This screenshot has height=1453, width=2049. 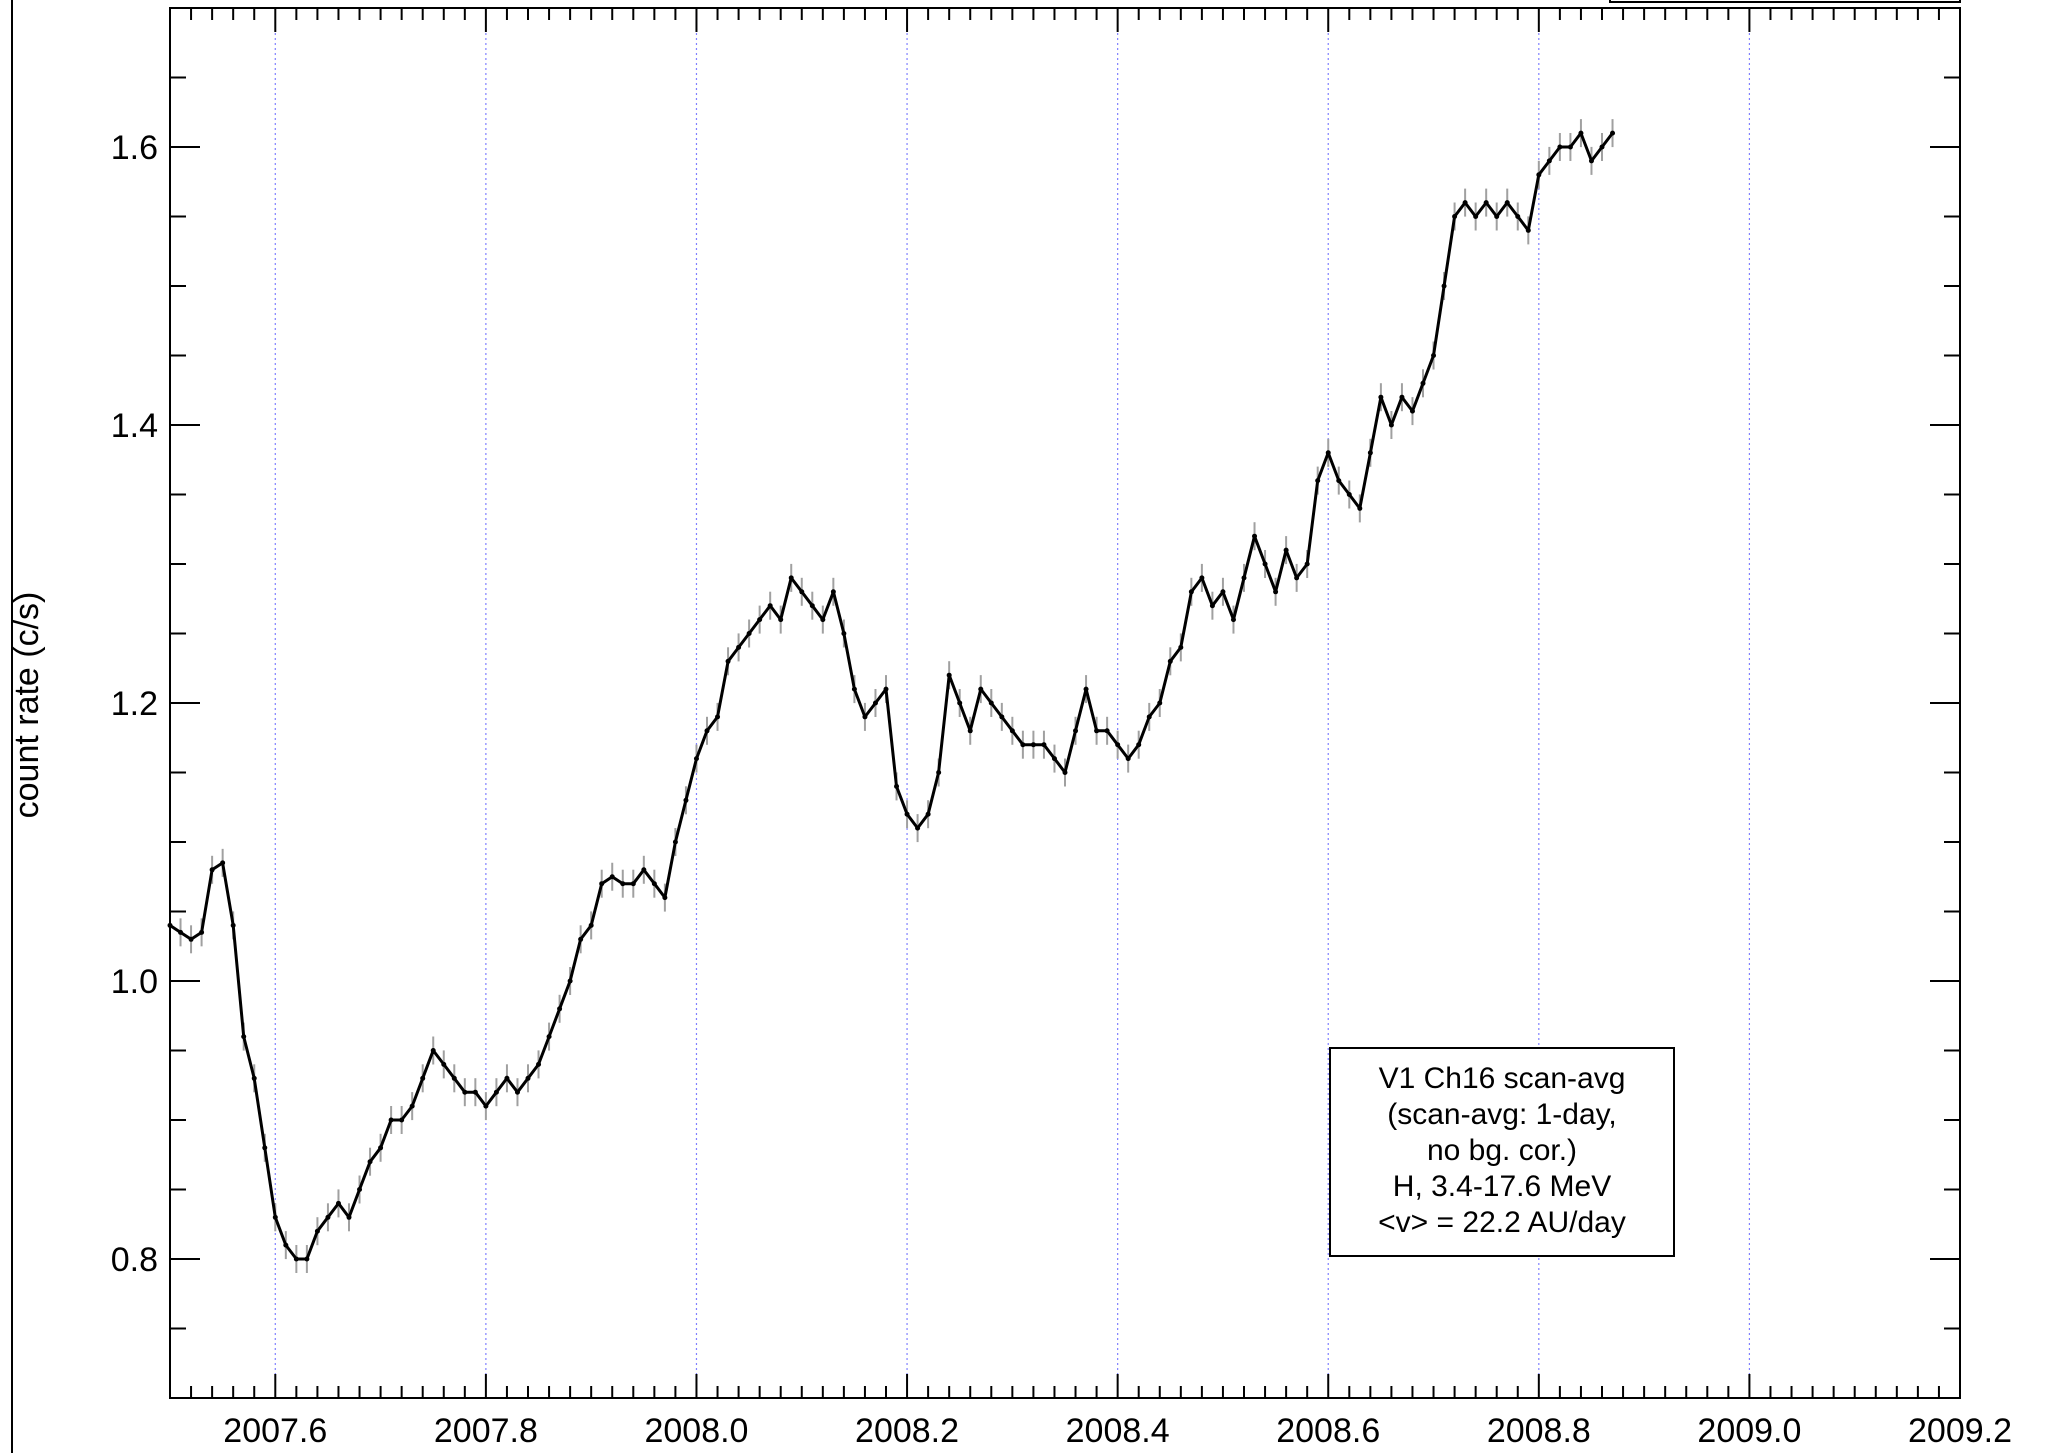 I want to click on legend-line-4: H, 3.4-17.6 MeV, so click(x=1502, y=1186).